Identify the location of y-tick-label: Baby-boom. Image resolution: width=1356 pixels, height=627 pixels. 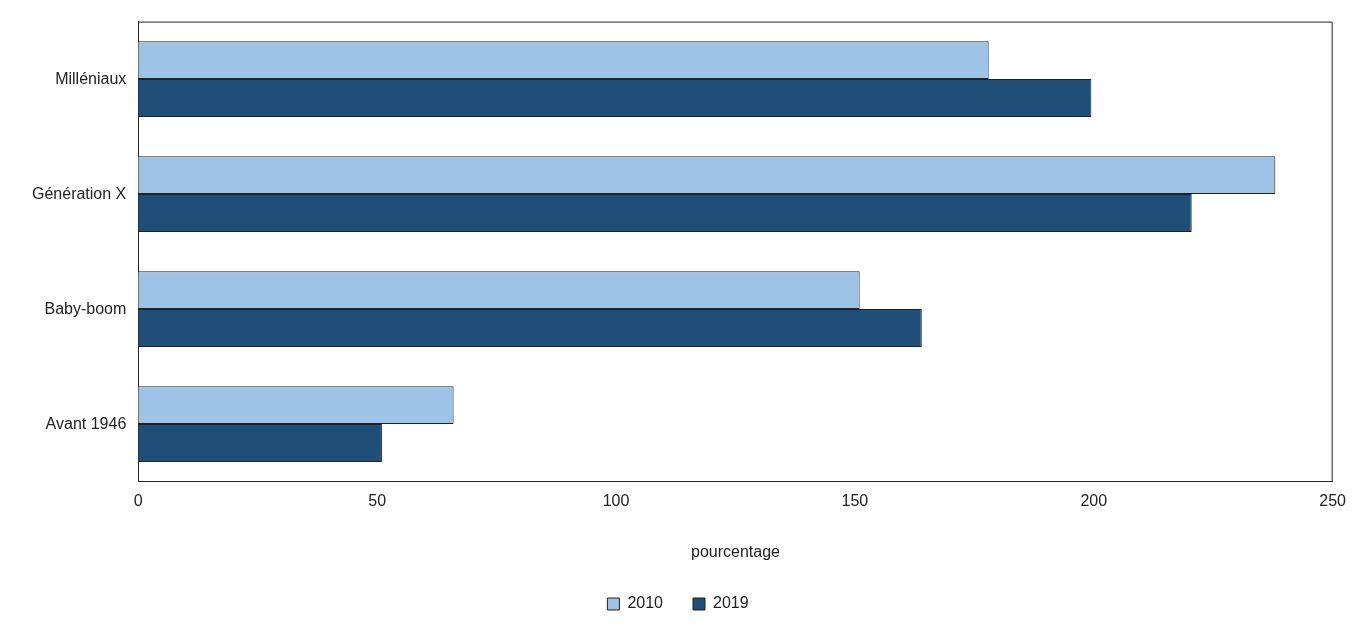
(85, 308).